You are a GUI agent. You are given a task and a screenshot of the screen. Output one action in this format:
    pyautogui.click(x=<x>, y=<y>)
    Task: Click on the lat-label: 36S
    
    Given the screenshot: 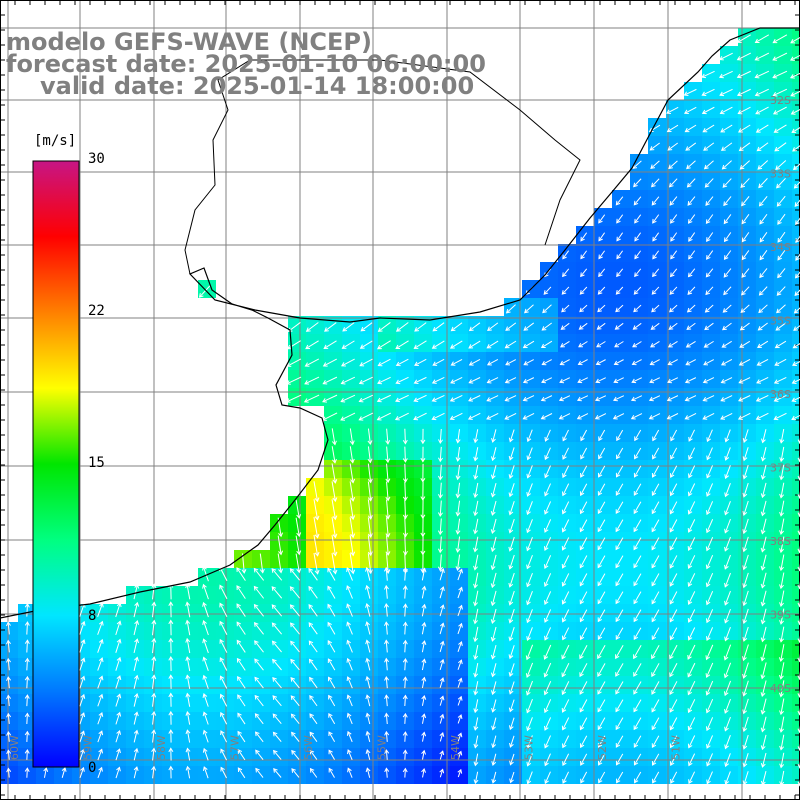 What is the action you would take?
    pyautogui.click(x=780, y=394)
    